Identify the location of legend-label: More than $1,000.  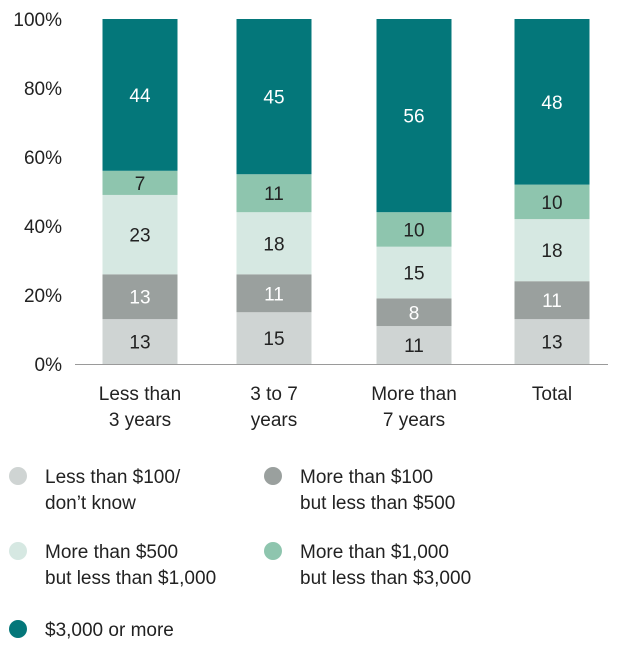
(374, 552).